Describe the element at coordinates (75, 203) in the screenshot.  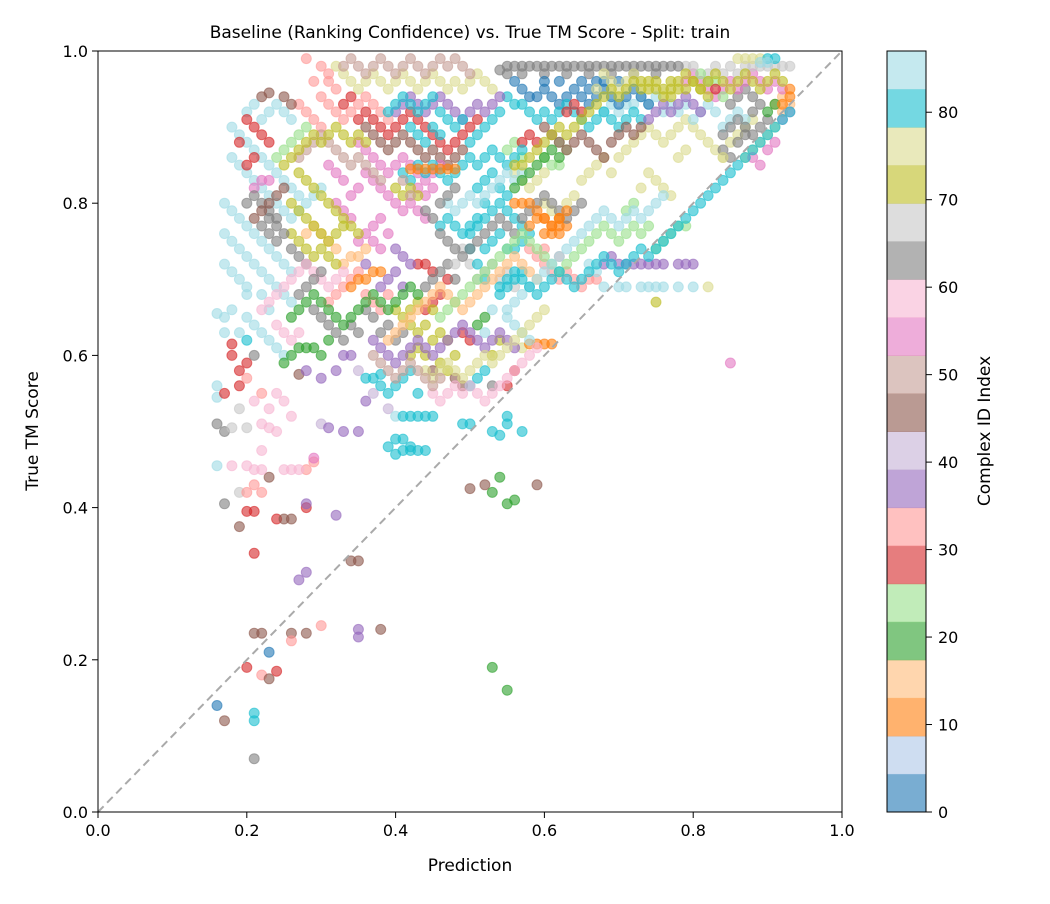
I see `y-tick-label: 0.8` at that location.